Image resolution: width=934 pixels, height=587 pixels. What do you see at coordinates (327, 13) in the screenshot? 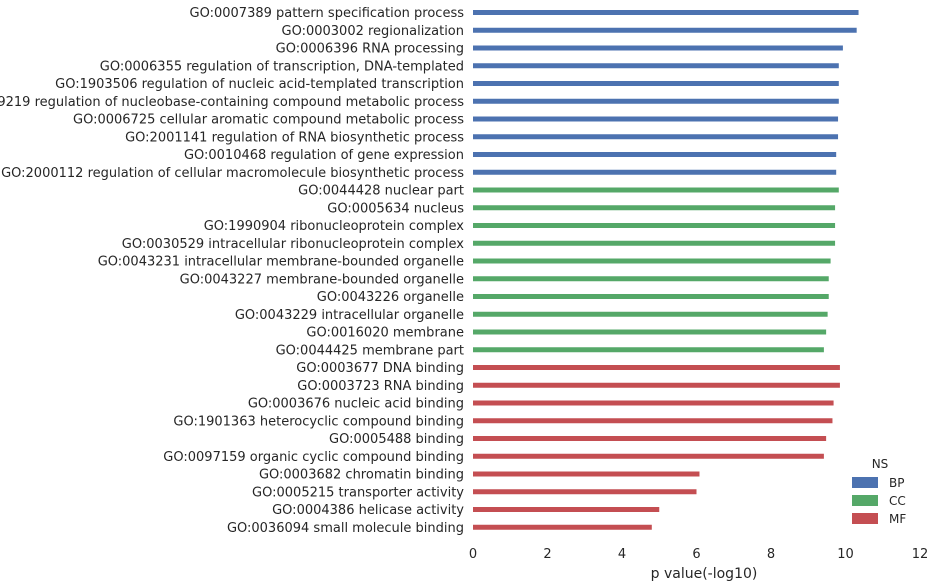
I see `category-label: GO:0007389 pattern specification process` at bounding box center [327, 13].